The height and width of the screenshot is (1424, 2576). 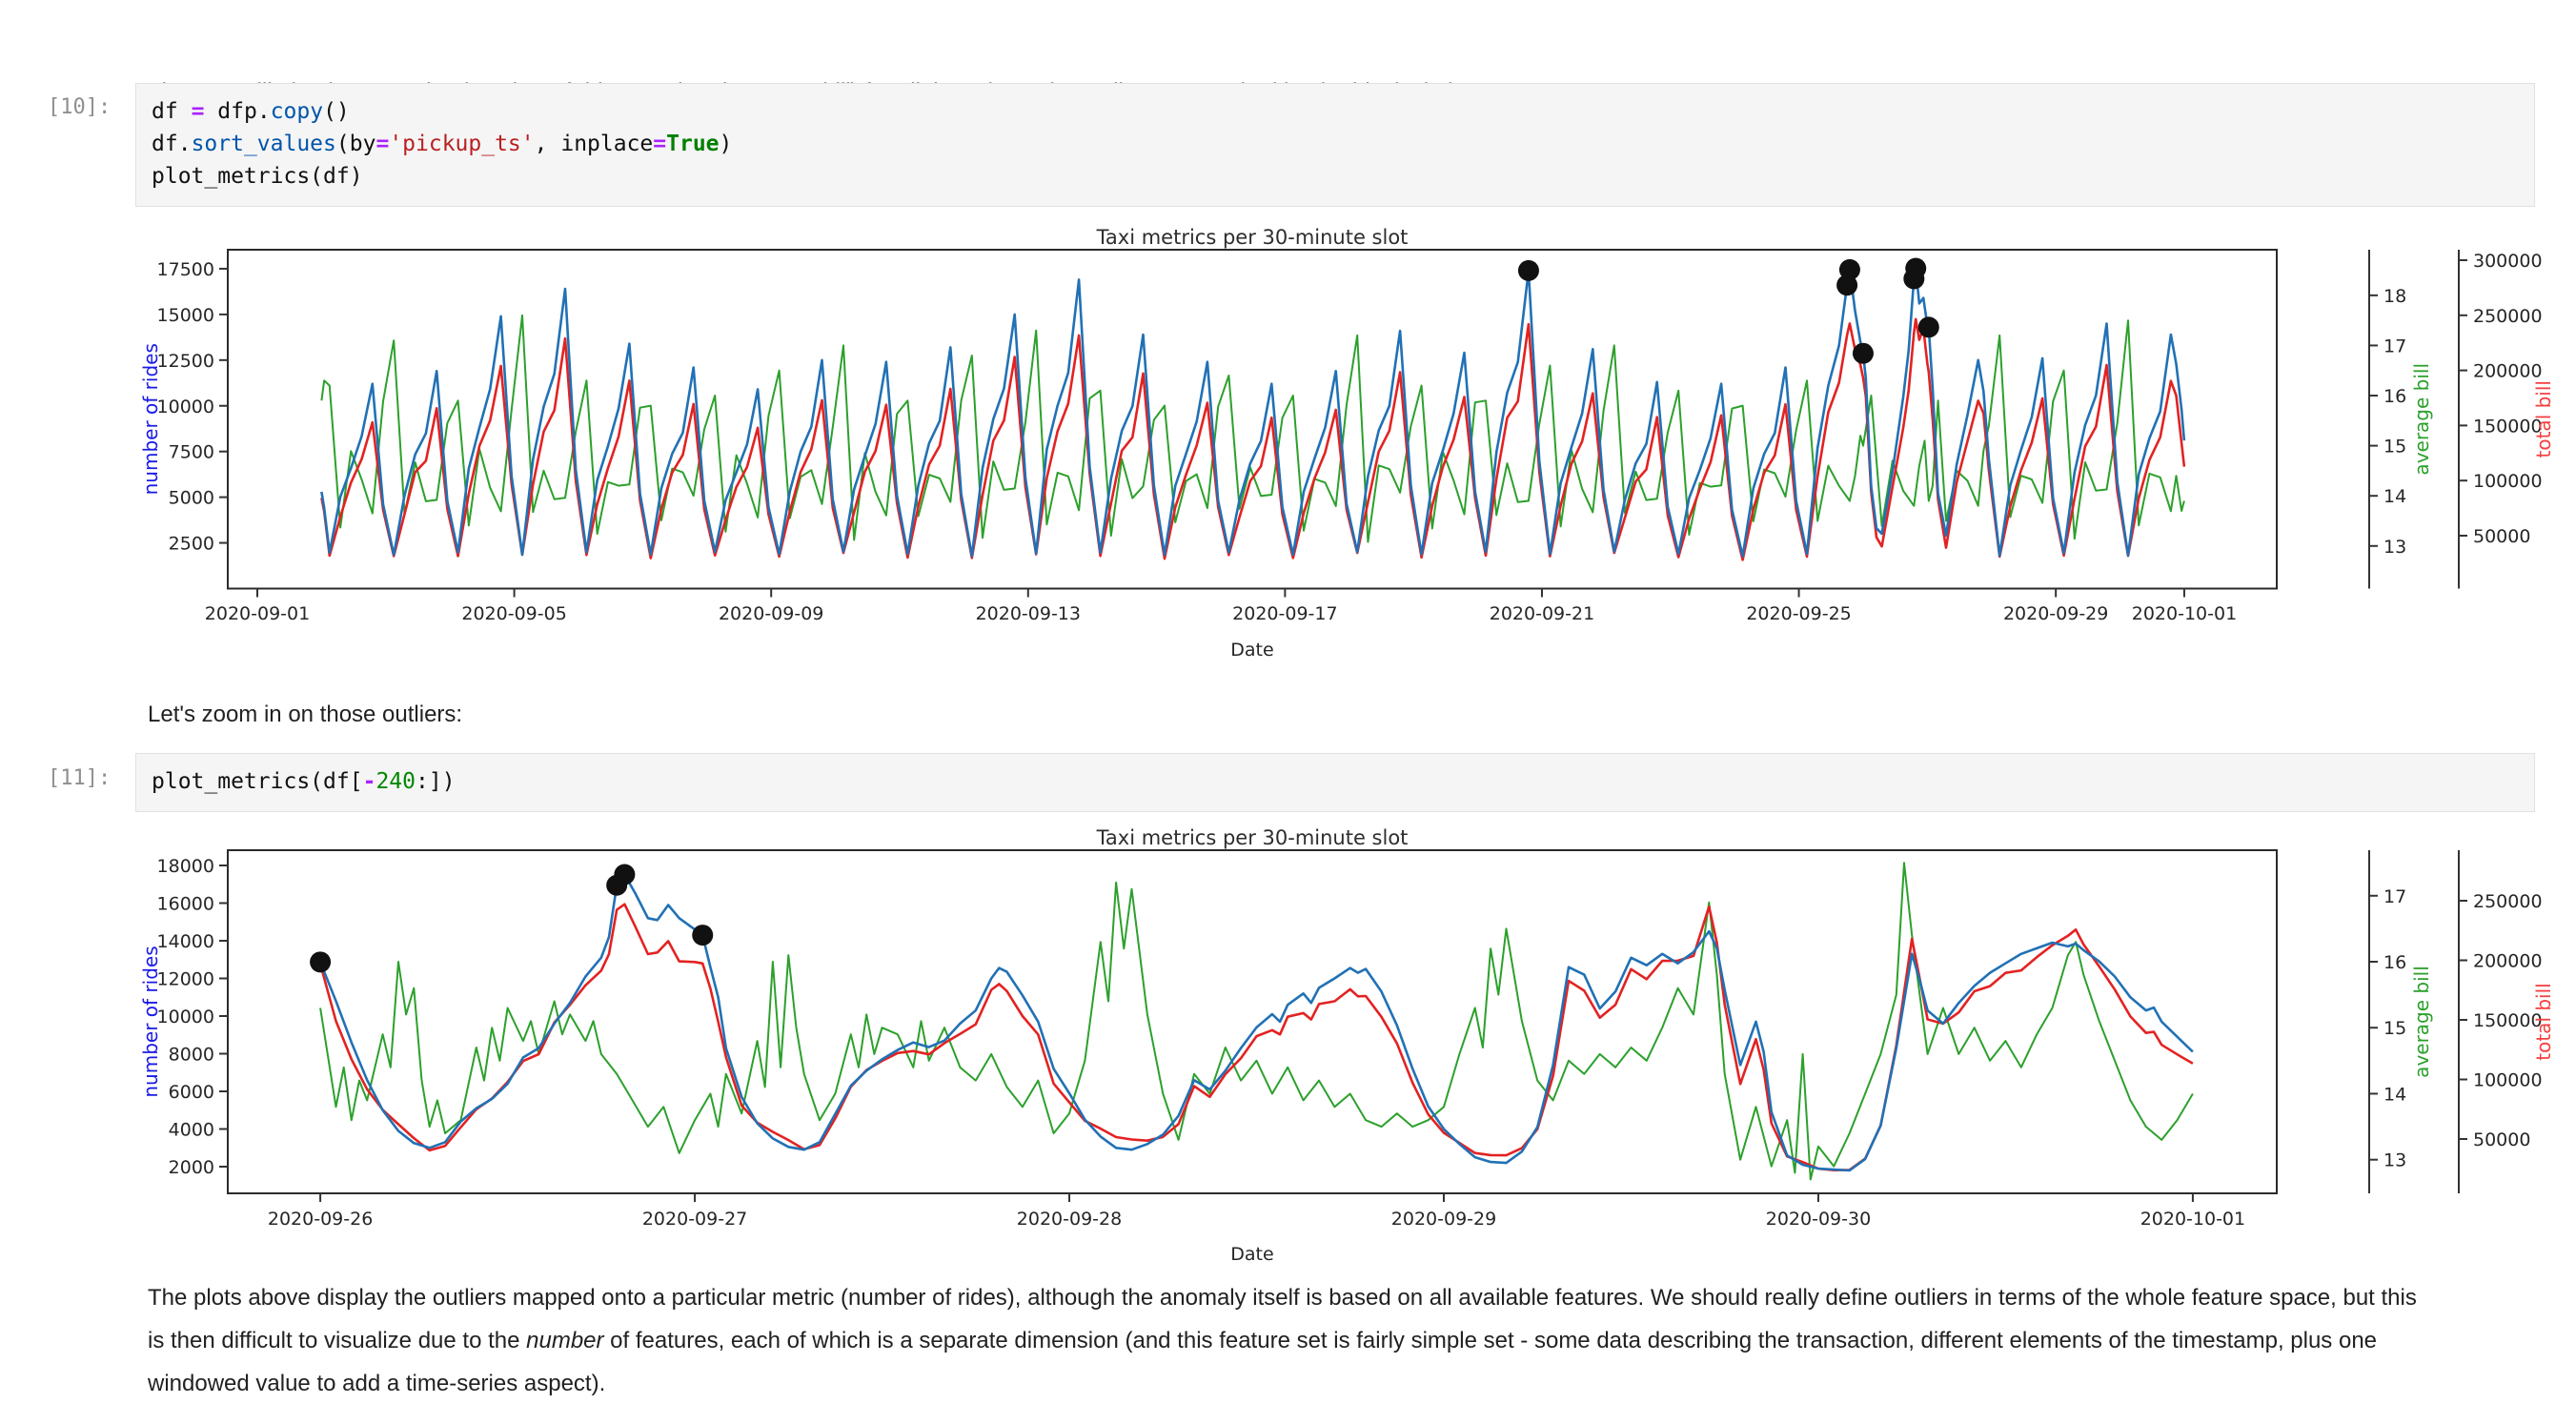 What do you see at coordinates (191, 1055) in the screenshot?
I see `svg-text: 8000` at bounding box center [191, 1055].